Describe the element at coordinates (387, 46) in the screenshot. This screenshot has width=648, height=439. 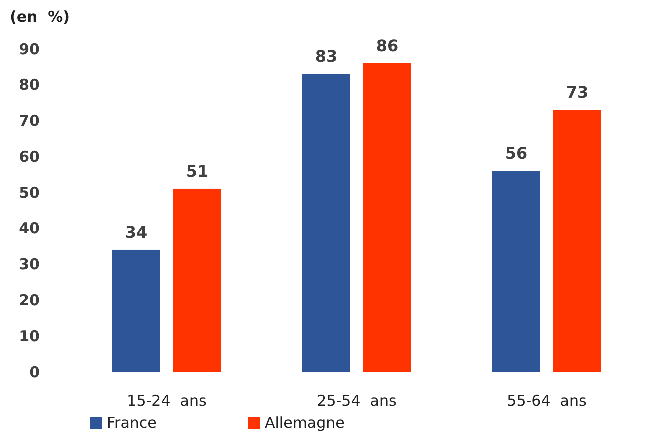
I see `data-label: 86` at that location.